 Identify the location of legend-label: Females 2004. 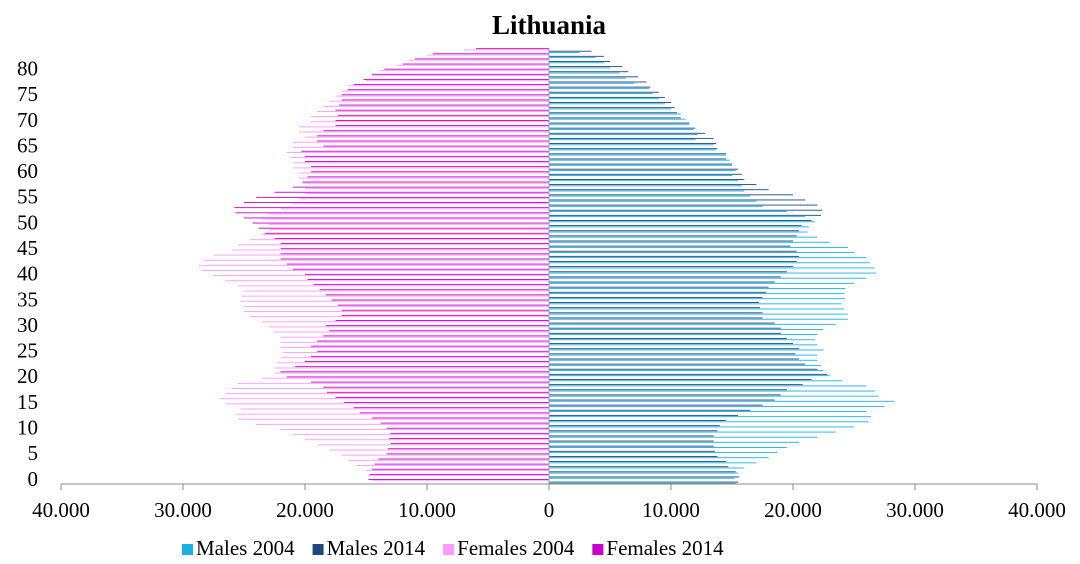
(516, 548).